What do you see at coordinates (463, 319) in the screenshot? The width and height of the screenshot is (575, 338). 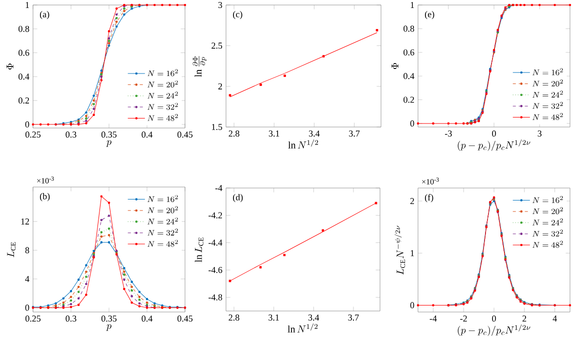 I see `x-tick-label: -2` at bounding box center [463, 319].